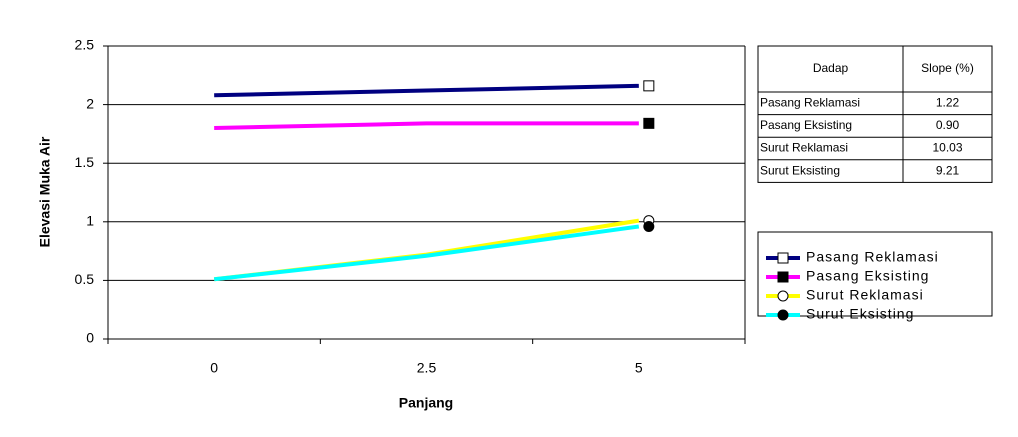 The height and width of the screenshot is (437, 1018). I want to click on y-tick-label: 1, so click(90, 221).